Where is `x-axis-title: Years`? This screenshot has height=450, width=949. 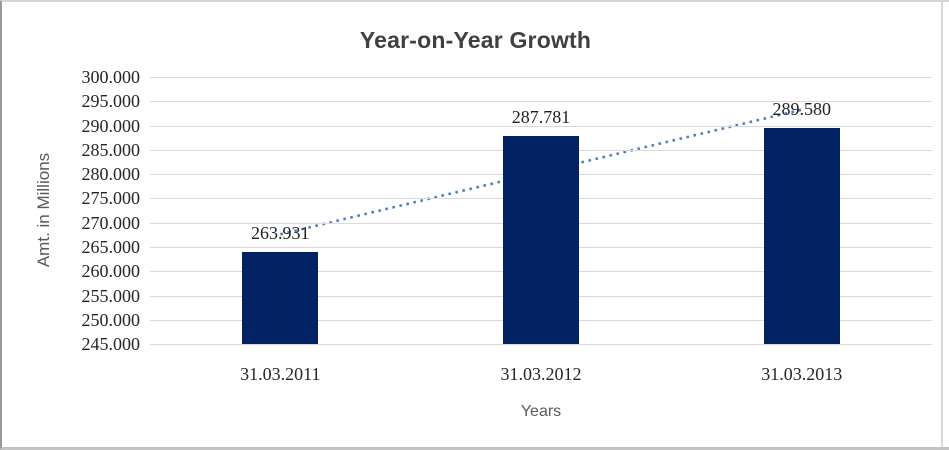
x-axis-title: Years is located at coordinates (541, 411).